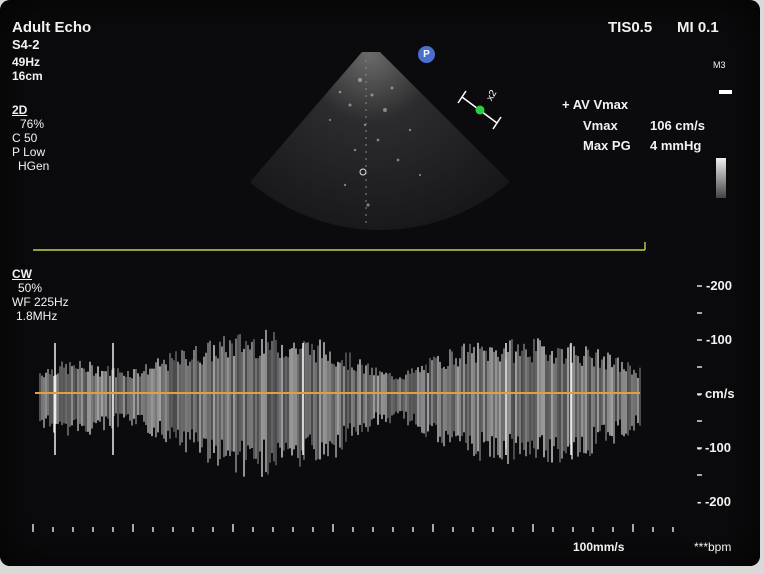 This screenshot has width=764, height=574. I want to click on exam-mode: Adult Echo, so click(52, 27).